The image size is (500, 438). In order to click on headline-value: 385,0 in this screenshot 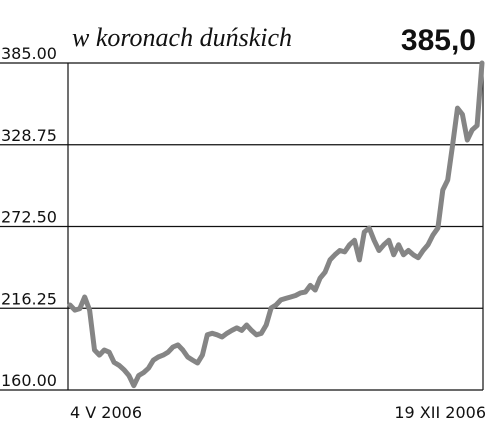, I will do `click(438, 40)`.